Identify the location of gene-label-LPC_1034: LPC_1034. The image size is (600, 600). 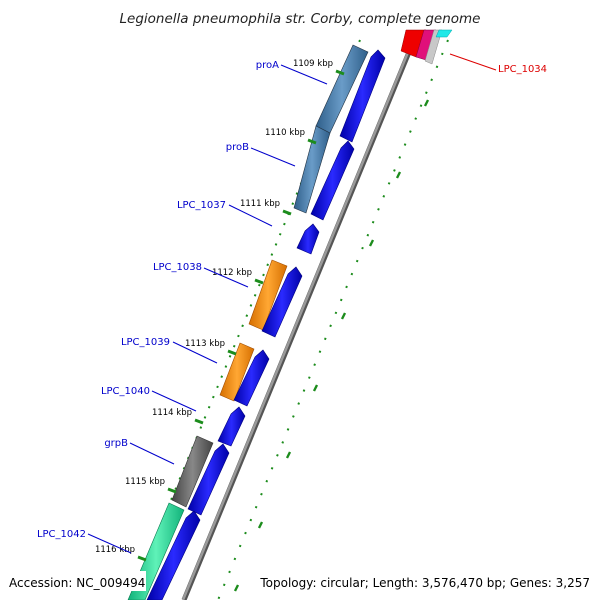
(522, 69).